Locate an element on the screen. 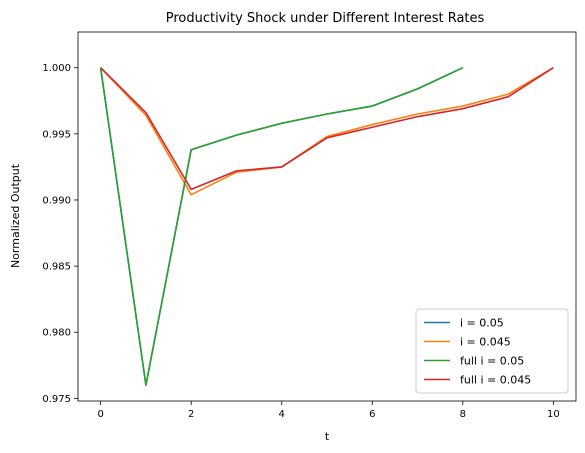  x-tick-label: 8 is located at coordinates (463, 414).